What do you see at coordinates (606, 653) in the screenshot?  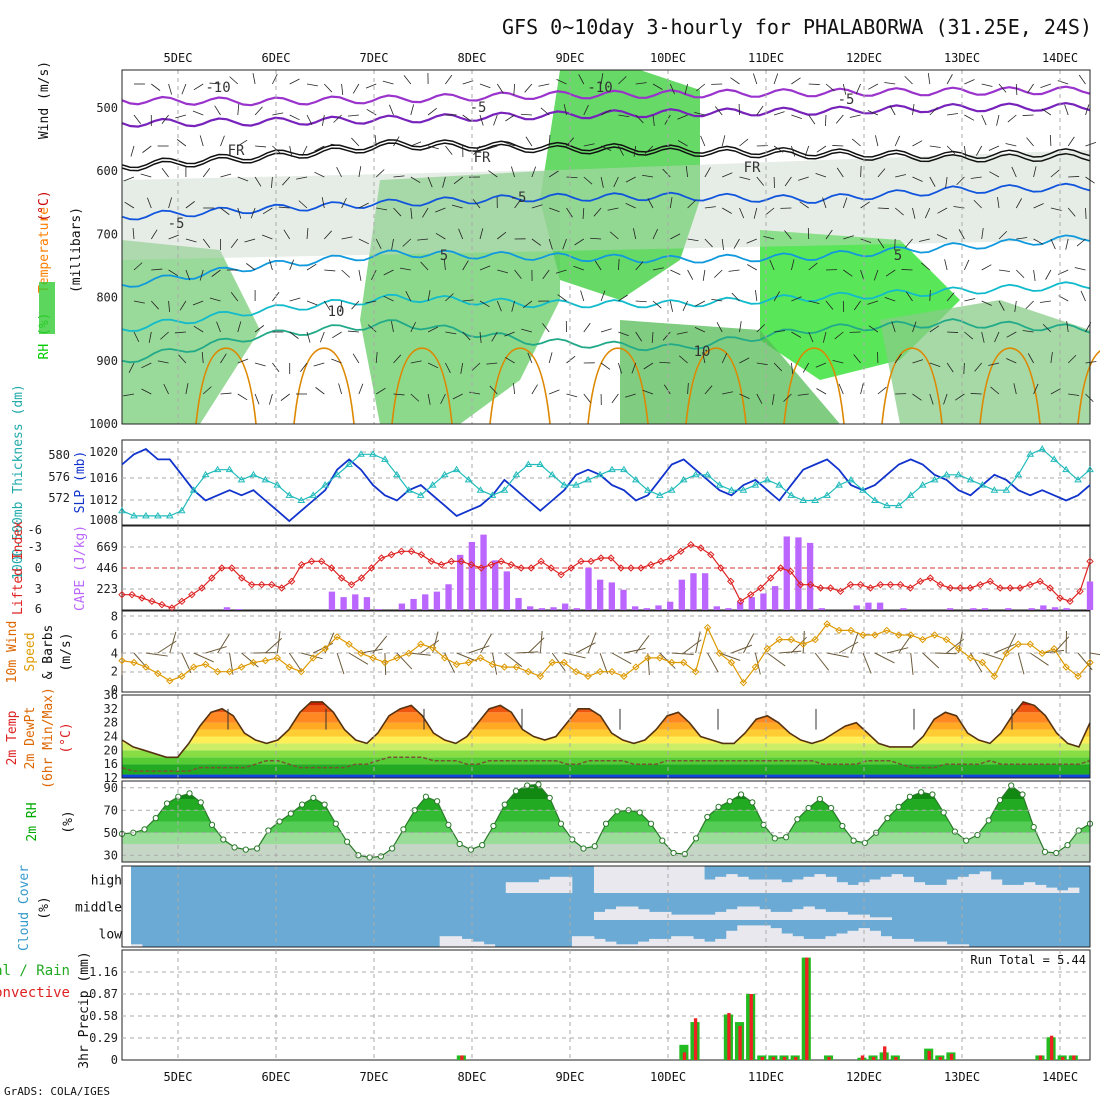 I see `wind-speed-line` at bounding box center [606, 653].